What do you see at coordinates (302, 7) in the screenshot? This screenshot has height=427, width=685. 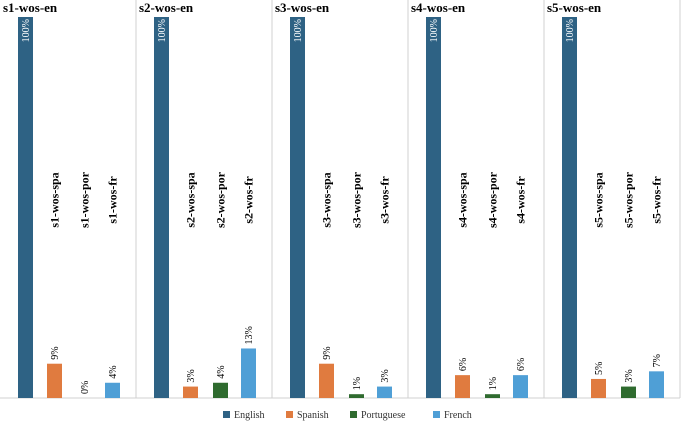 I see `panel-title: s3-wos-en` at bounding box center [302, 7].